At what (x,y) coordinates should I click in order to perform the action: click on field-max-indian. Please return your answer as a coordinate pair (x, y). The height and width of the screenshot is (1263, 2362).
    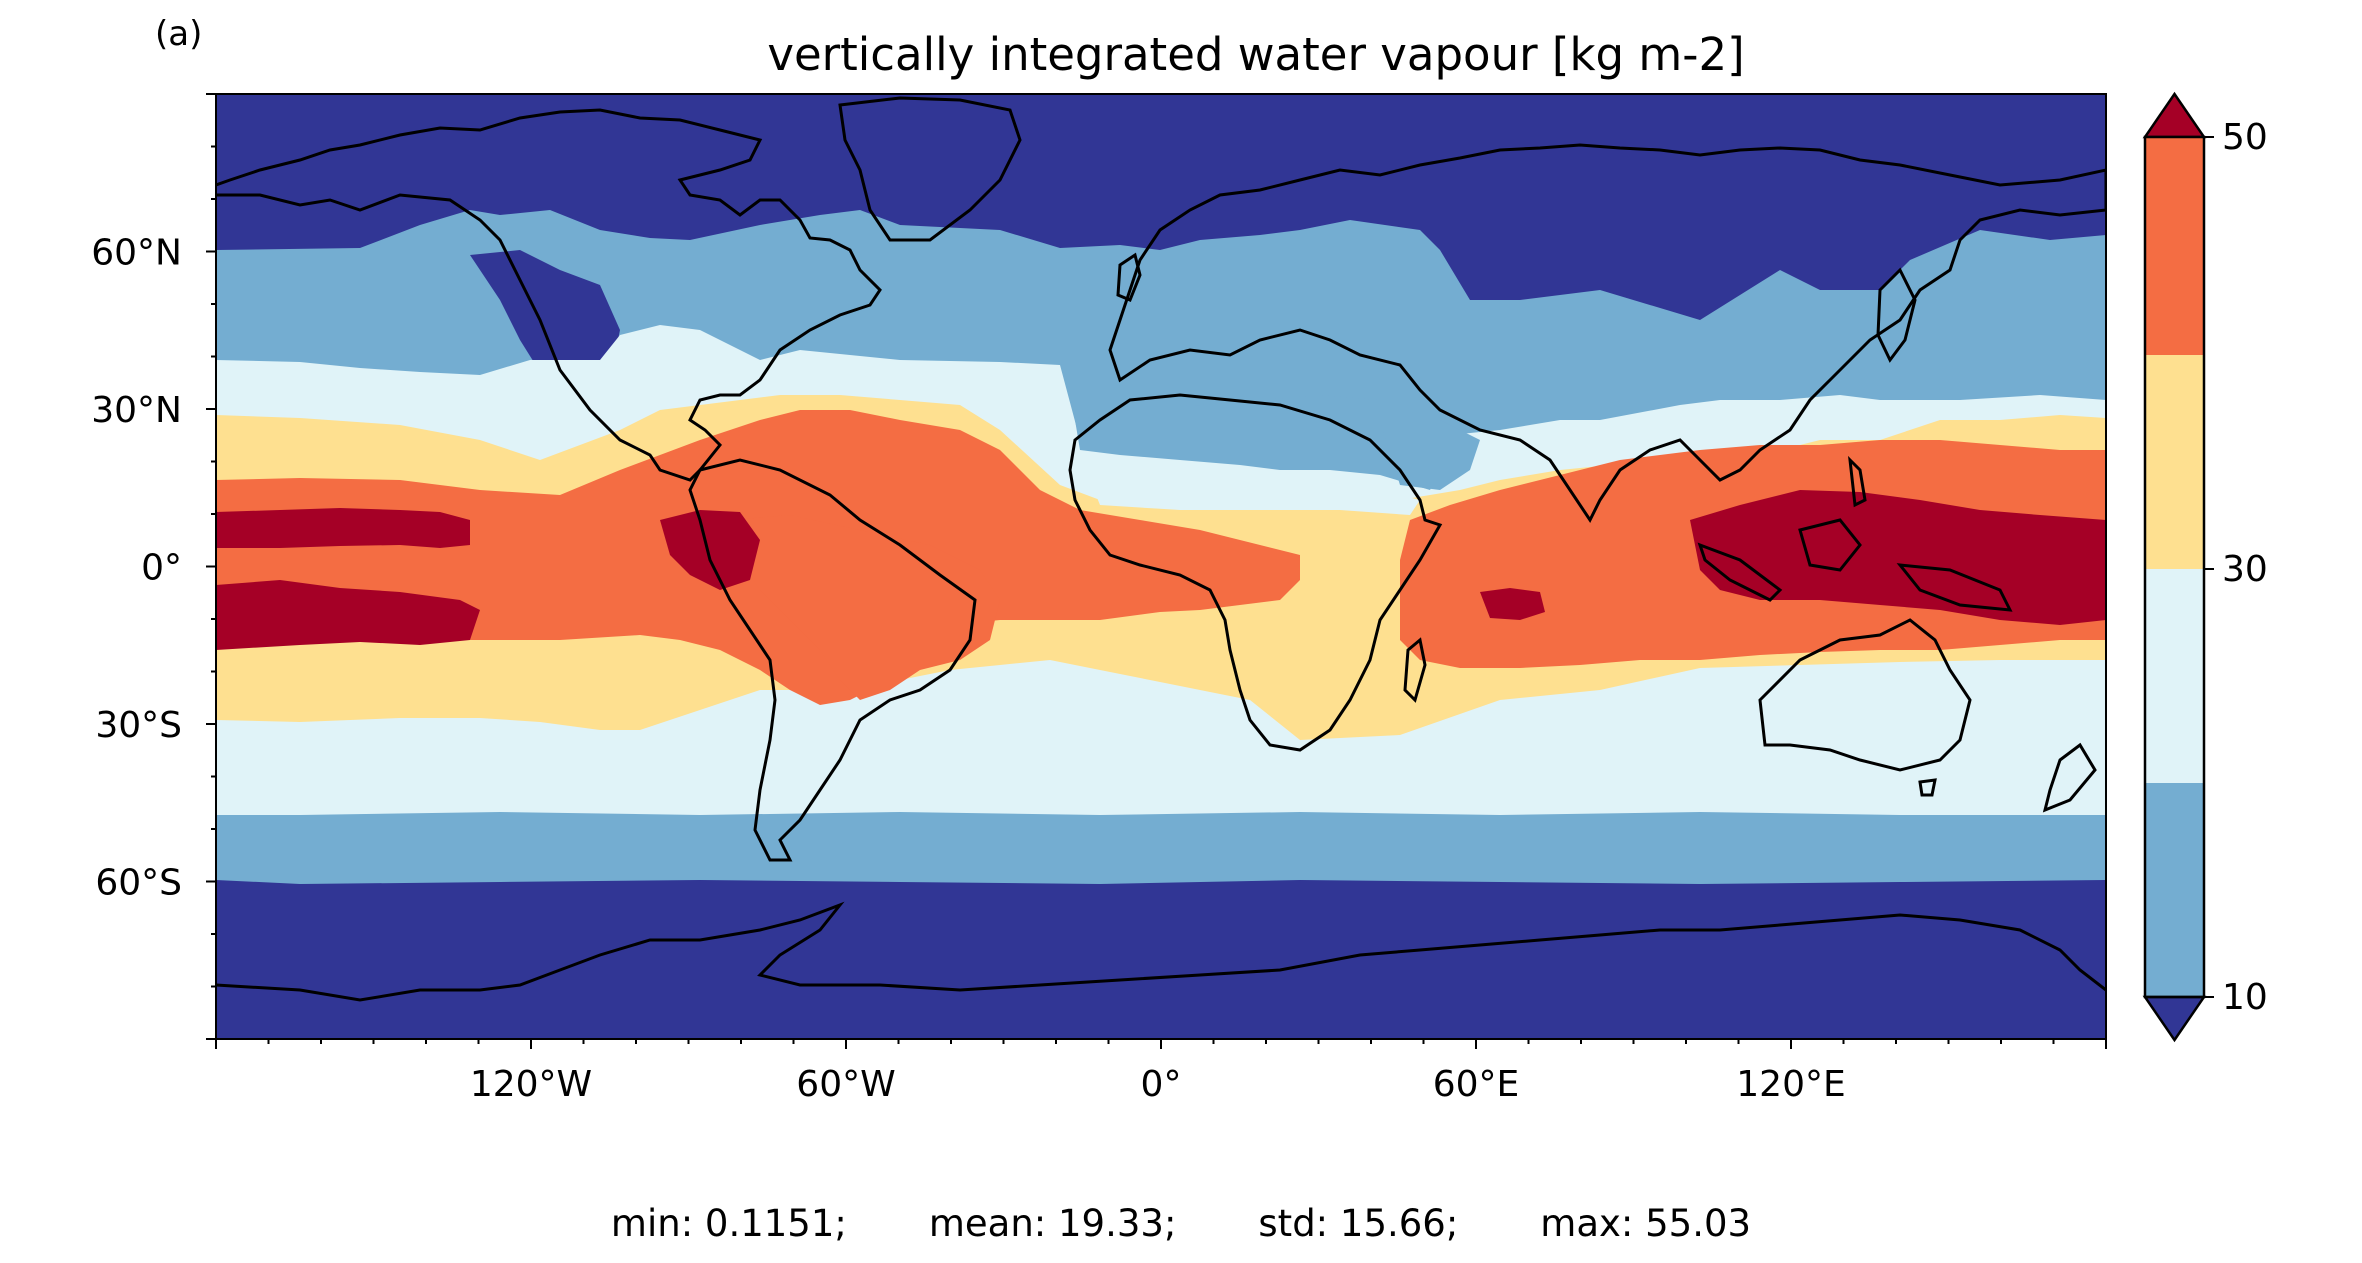
    Looking at the image, I should click on (1512, 604).